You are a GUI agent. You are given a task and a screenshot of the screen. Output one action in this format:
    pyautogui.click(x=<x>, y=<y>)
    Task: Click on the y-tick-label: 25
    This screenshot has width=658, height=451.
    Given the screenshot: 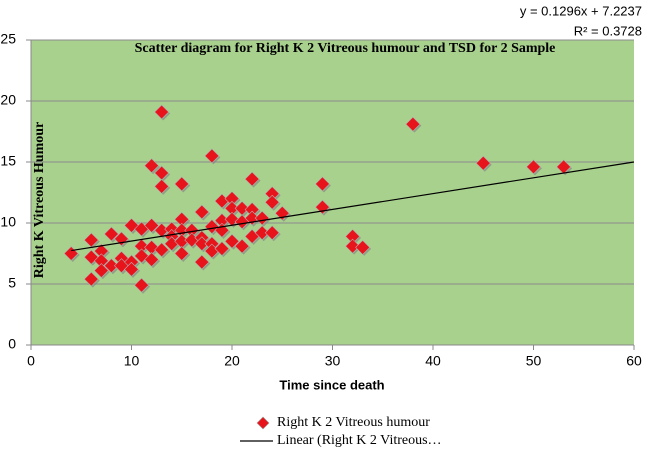 What is the action you would take?
    pyautogui.click(x=8, y=39)
    